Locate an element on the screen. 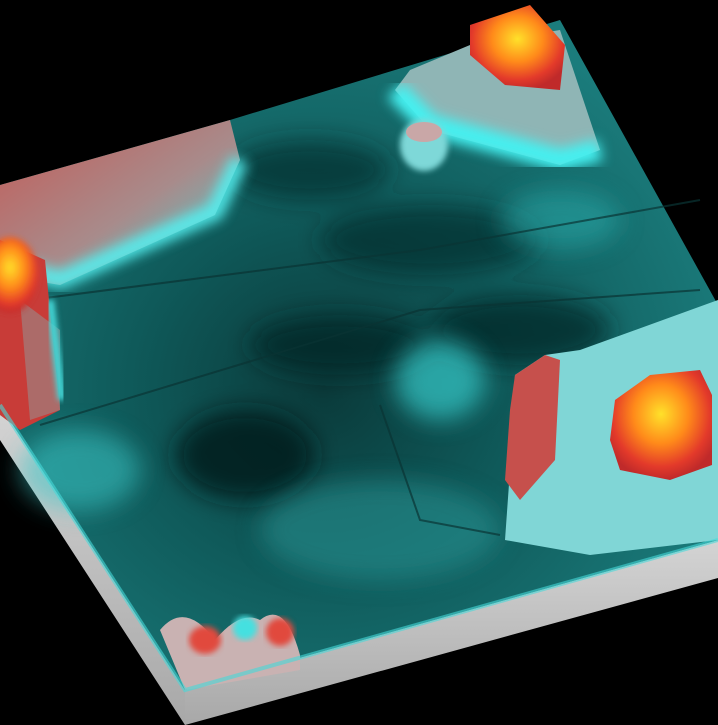 This screenshot has width=718, height=725. front-edge-bumps is located at coordinates (230, 652).